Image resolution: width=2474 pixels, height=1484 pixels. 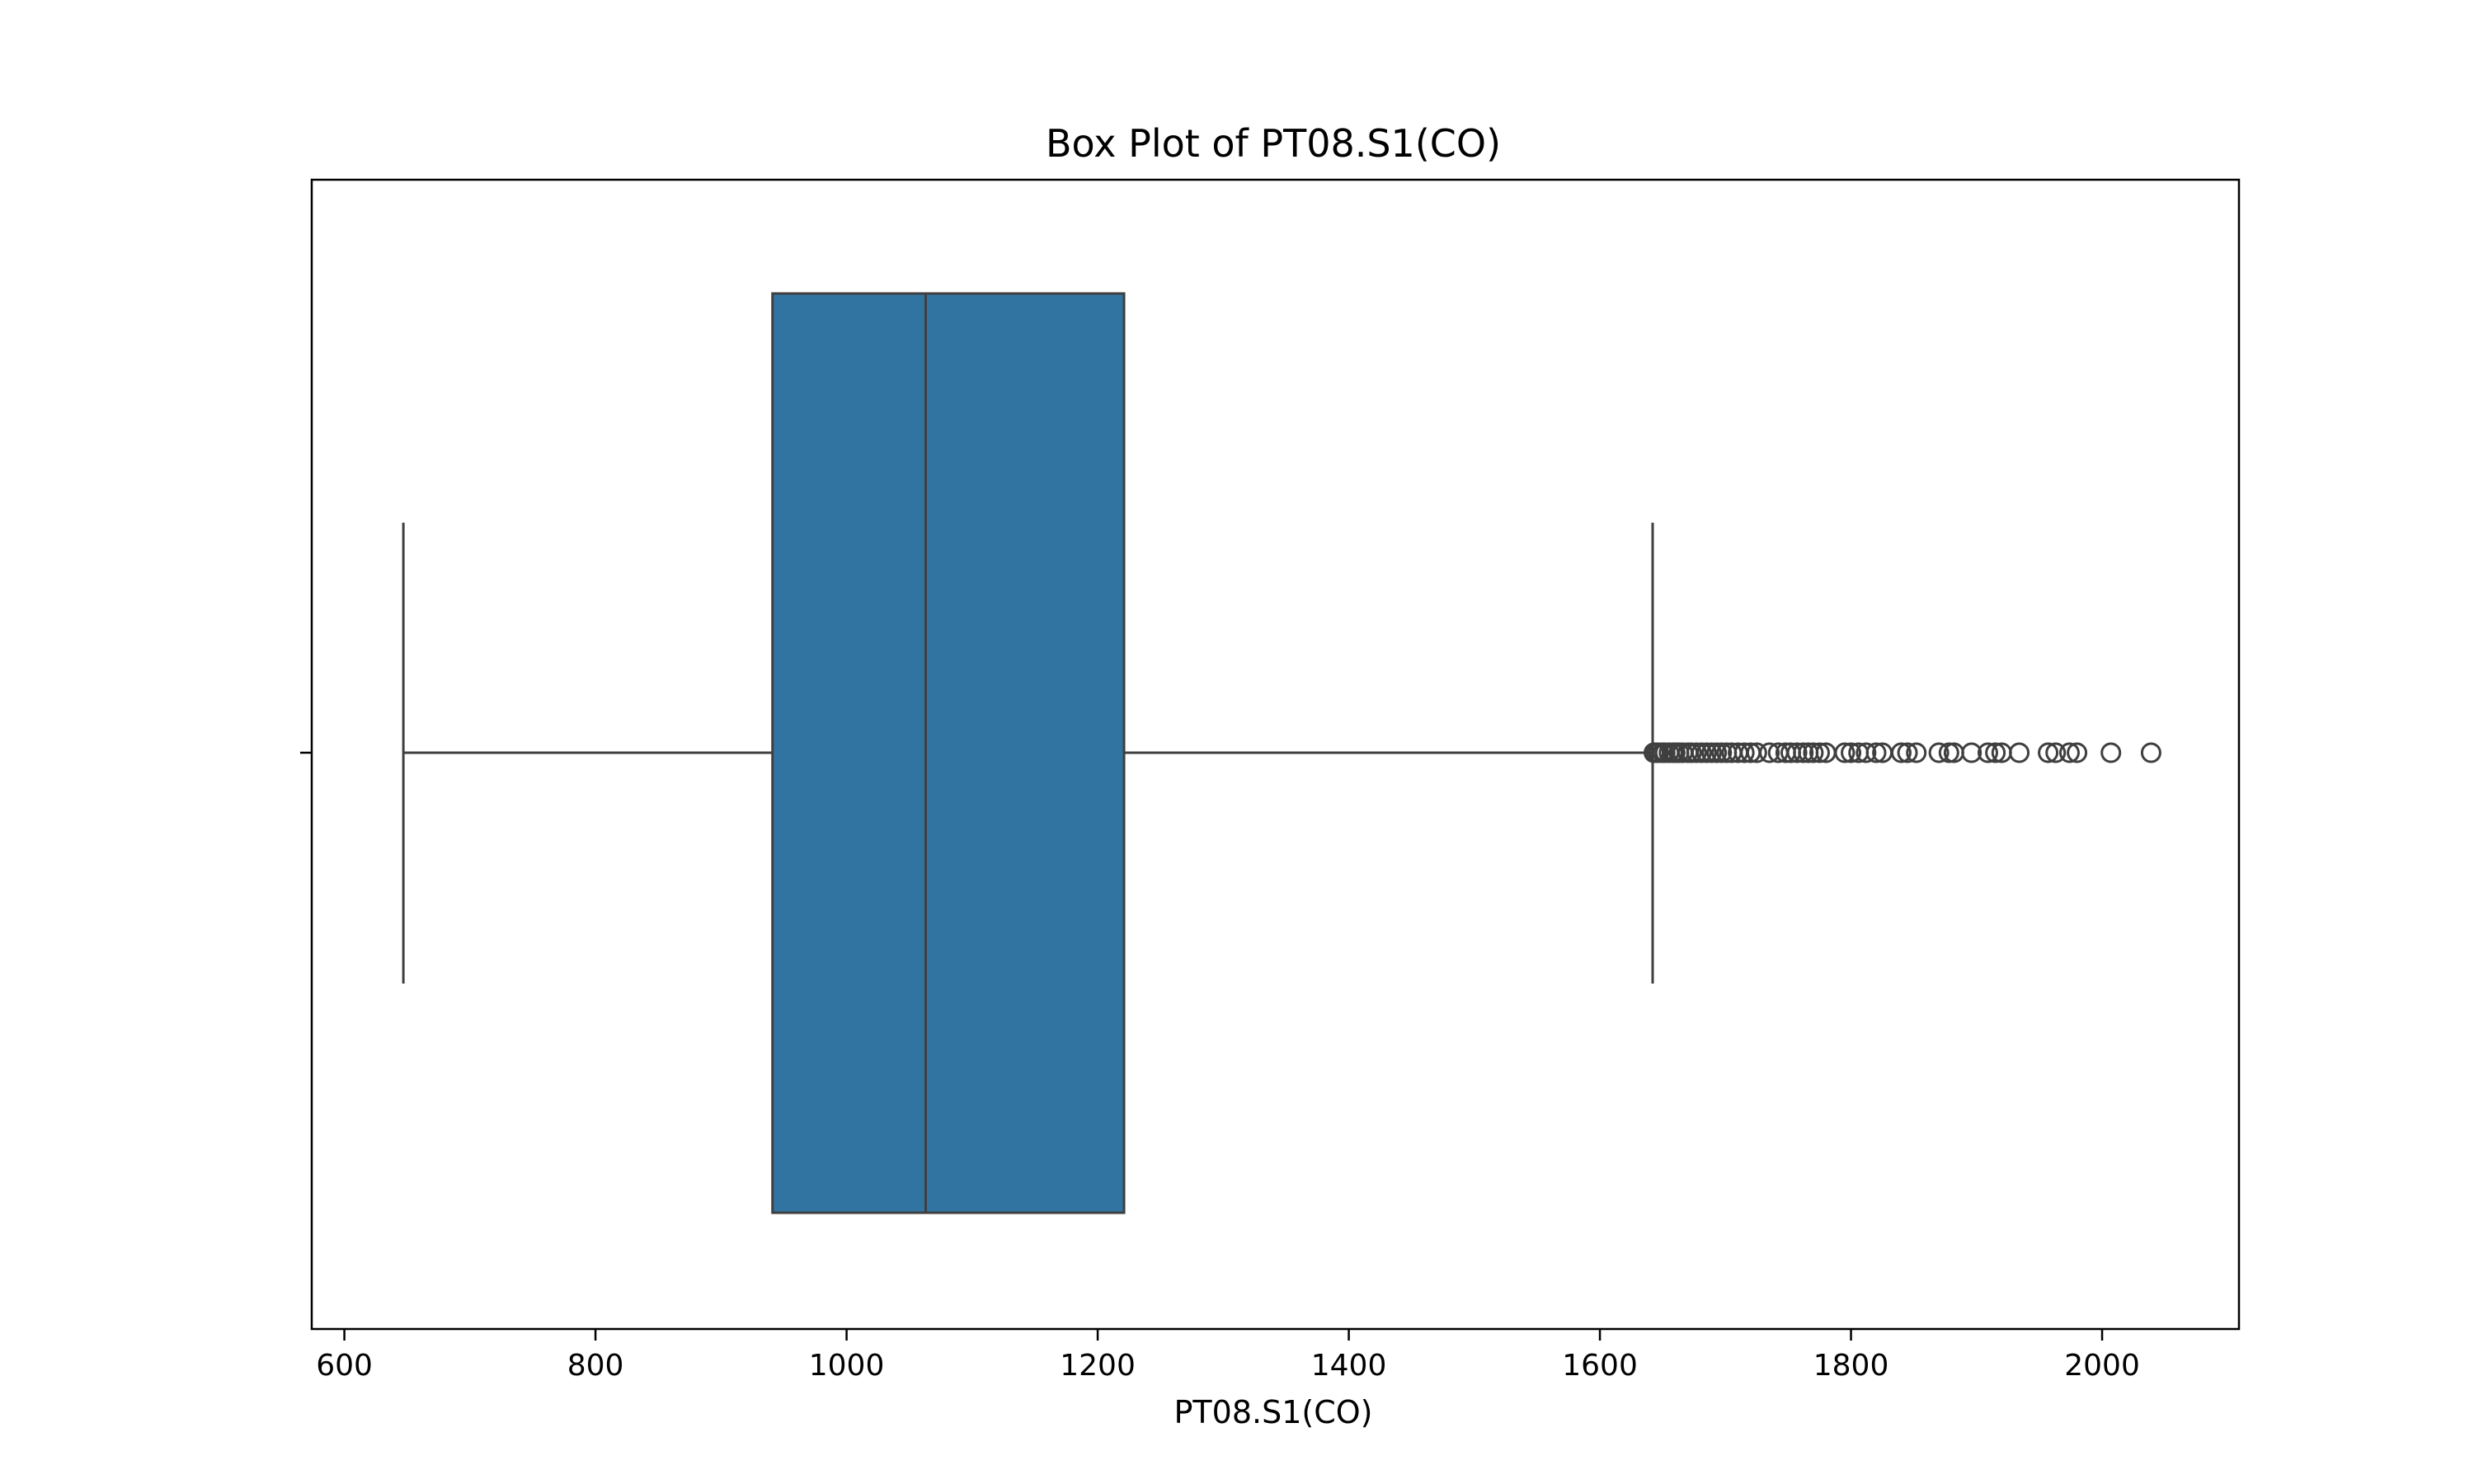 What do you see at coordinates (1273, 1412) in the screenshot?
I see `x-axis-label: PT08.S1(CO)` at bounding box center [1273, 1412].